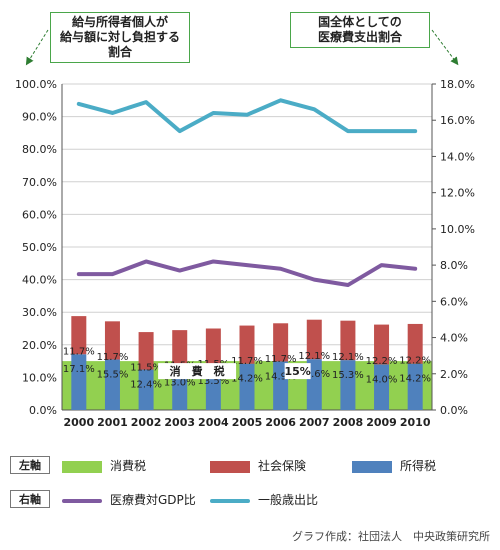 The width and height of the screenshot is (500, 550). What do you see at coordinates (348, 375) in the screenshot?
I see `data-label-income-tax: 15.3%` at bounding box center [348, 375].